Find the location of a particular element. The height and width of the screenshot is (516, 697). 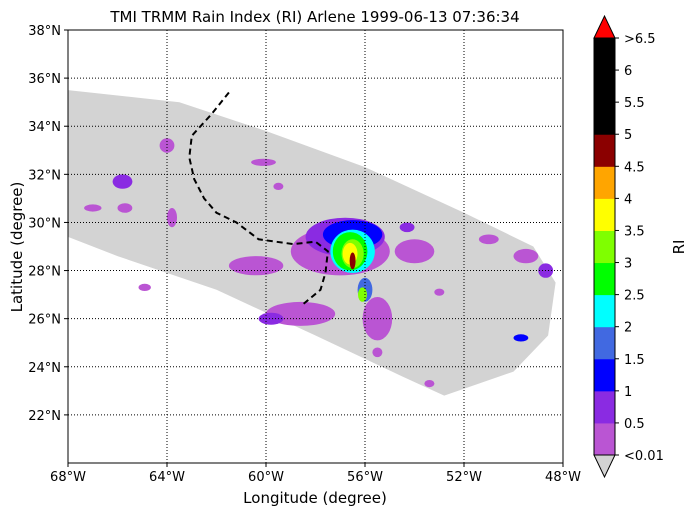

x-axis-label: Longitude (degree) is located at coordinates (315, 498).